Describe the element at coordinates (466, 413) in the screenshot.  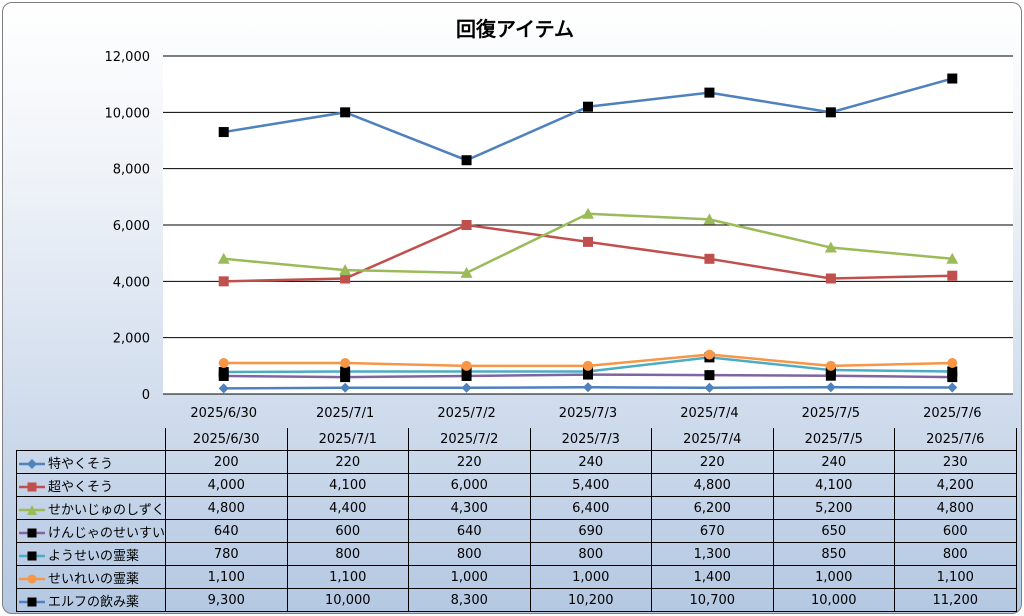
I see `x-tick-label: 2025/7/2` at that location.